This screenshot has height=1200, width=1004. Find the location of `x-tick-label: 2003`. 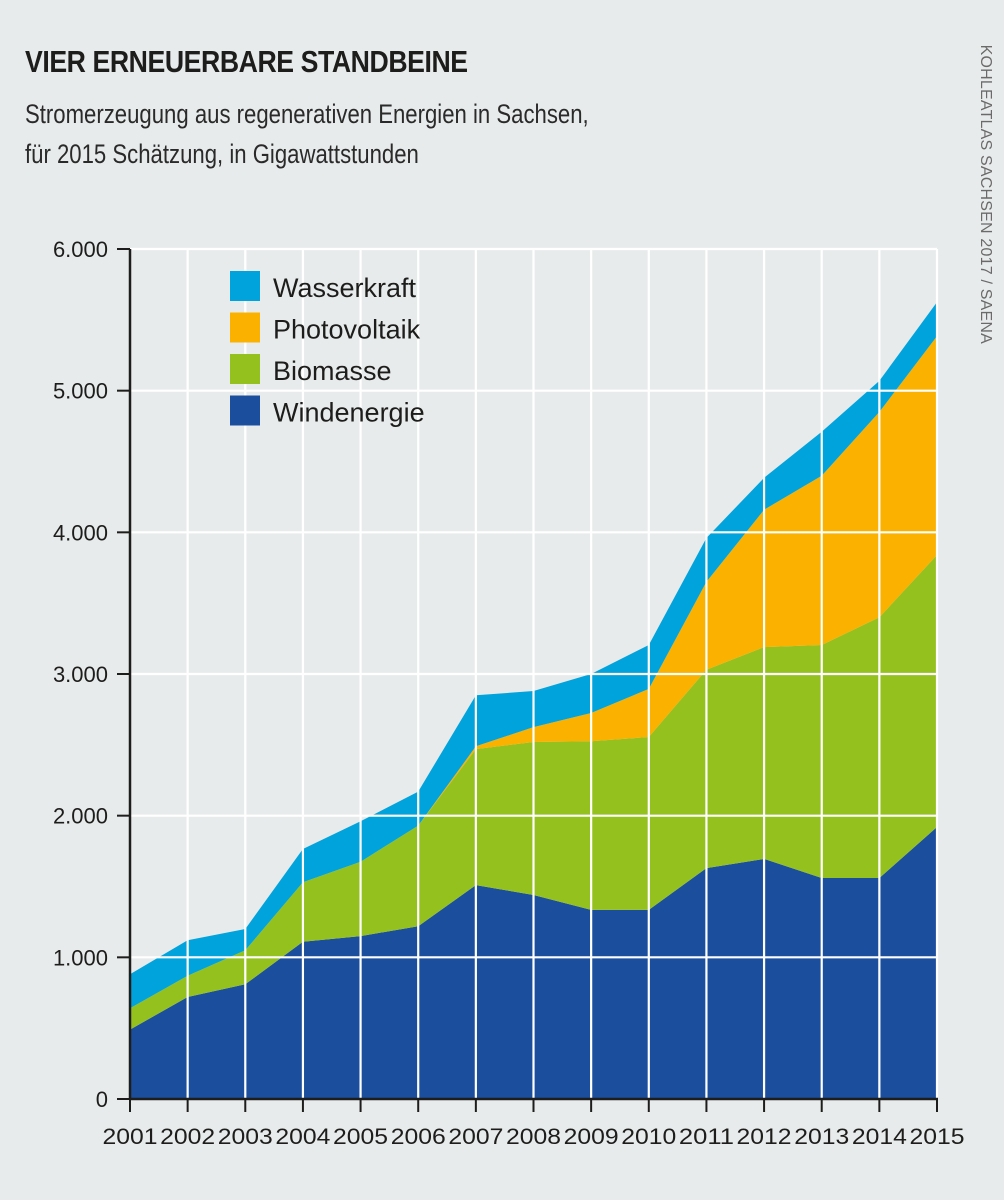

x-tick-label: 2003 is located at coordinates (245, 1136).